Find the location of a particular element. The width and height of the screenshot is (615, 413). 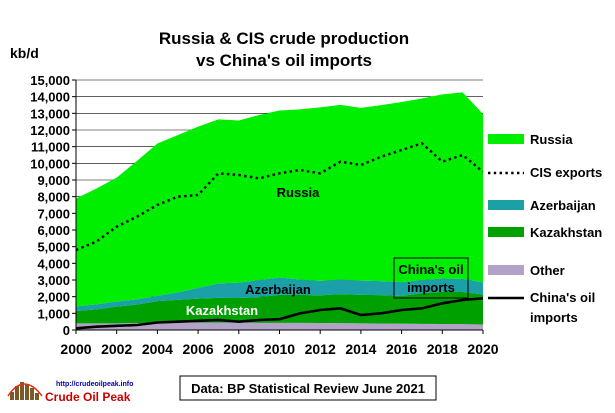

area-kazakhstan is located at coordinates (279, 308).